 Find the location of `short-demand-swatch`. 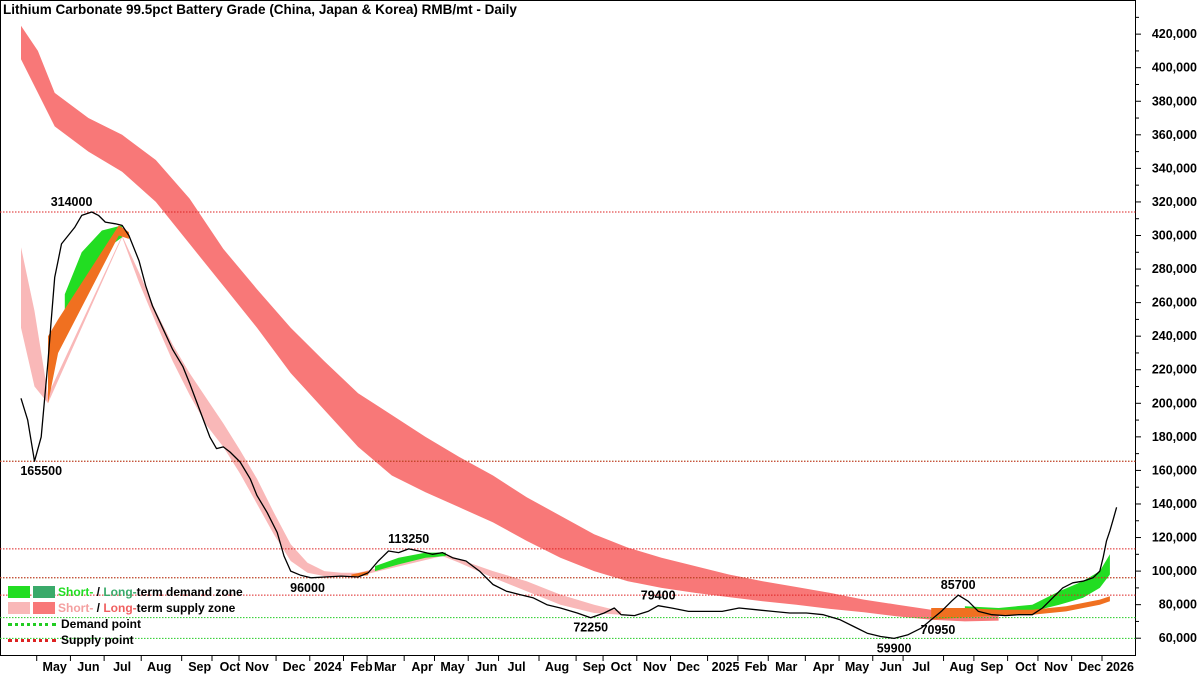

short-demand-swatch is located at coordinates (19, 592).